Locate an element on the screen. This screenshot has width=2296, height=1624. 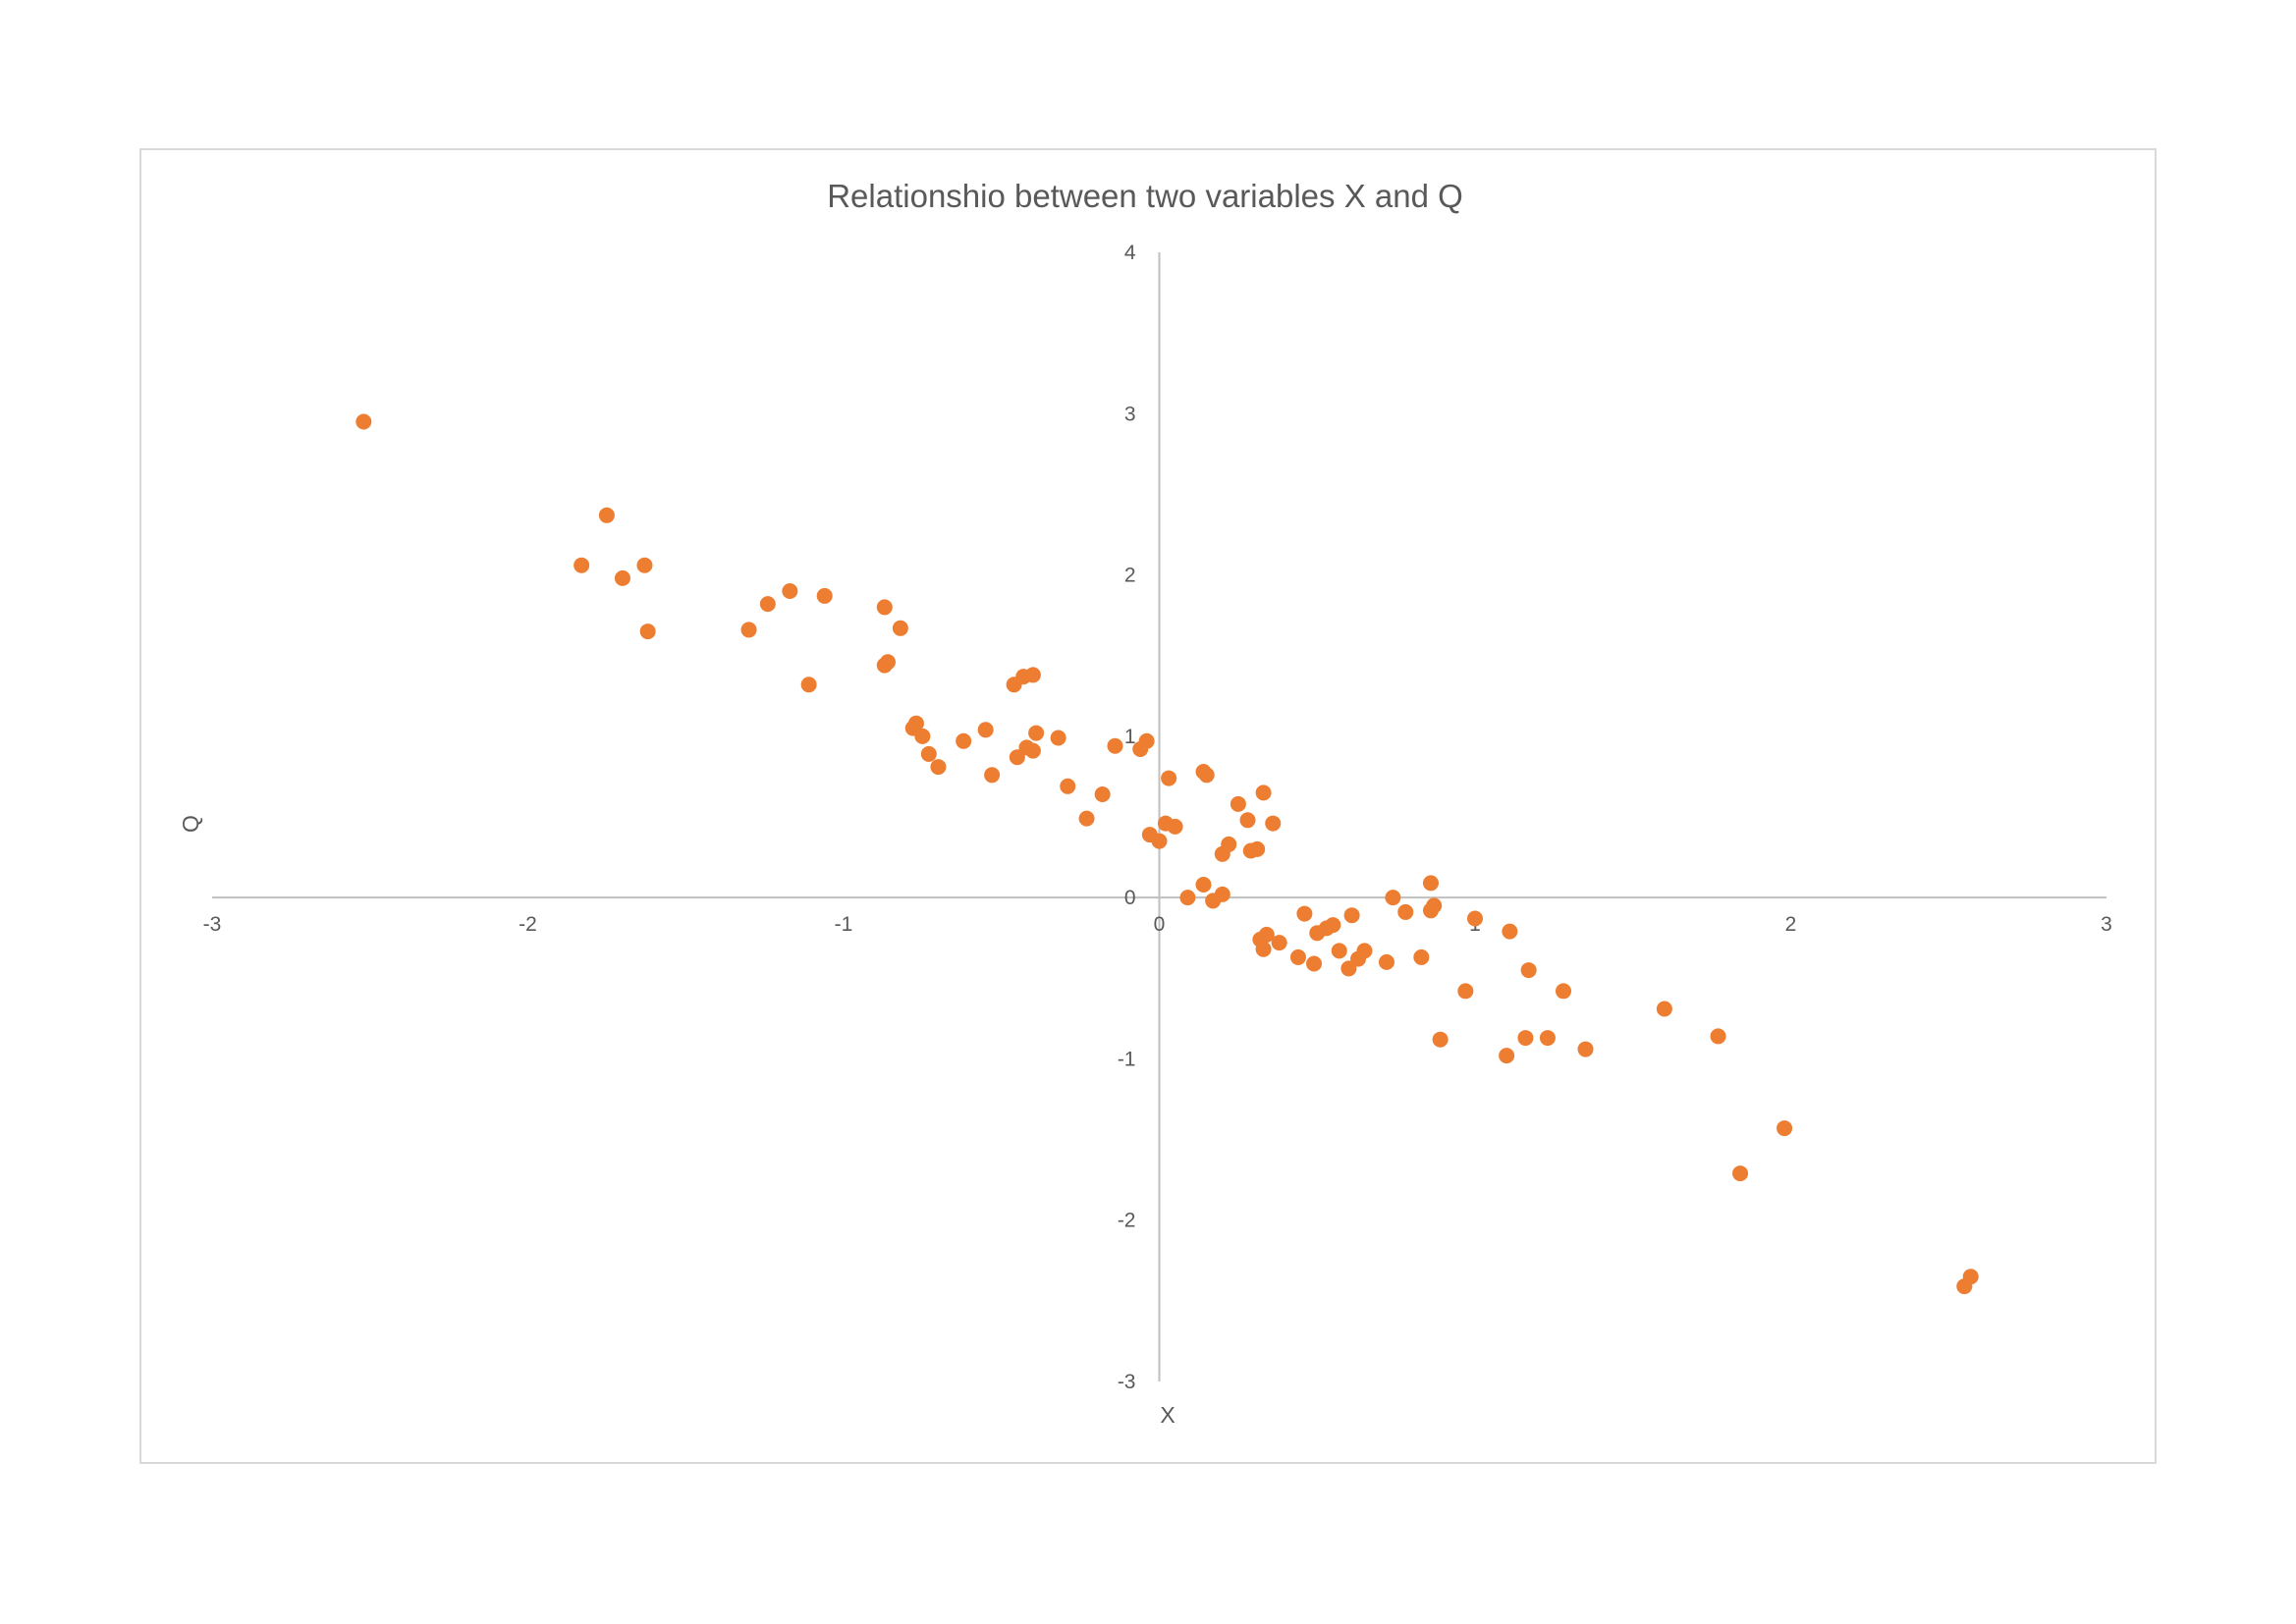
y-tick-label: 4 is located at coordinates (1130, 253).